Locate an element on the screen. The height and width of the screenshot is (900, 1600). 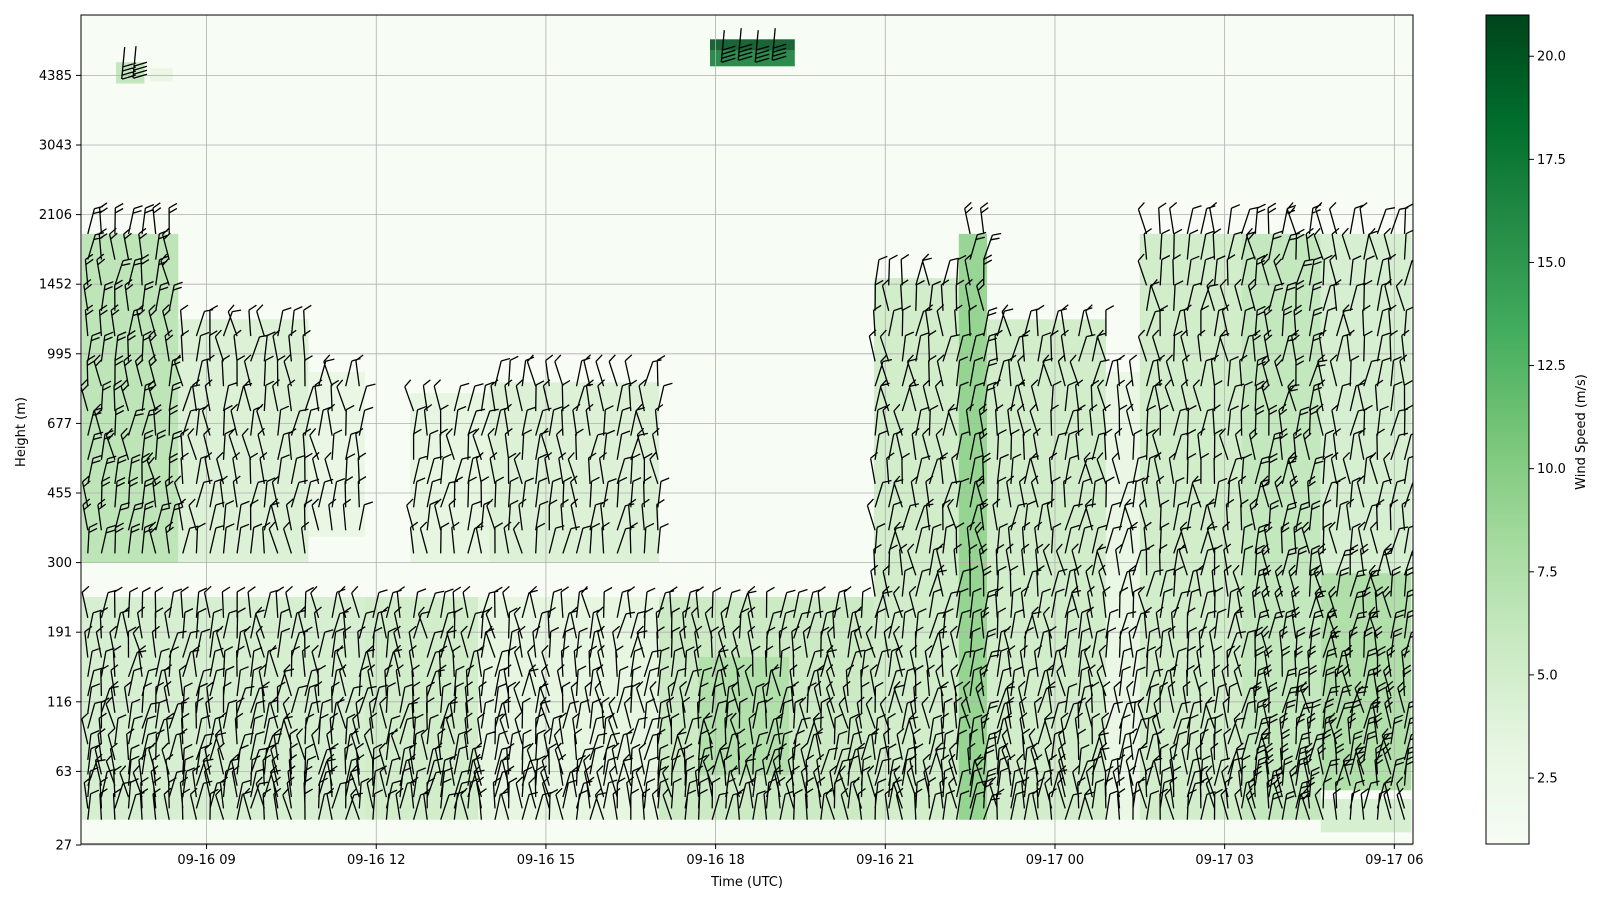
colorbar-tick-label: 7.5 is located at coordinates (1547, 572).